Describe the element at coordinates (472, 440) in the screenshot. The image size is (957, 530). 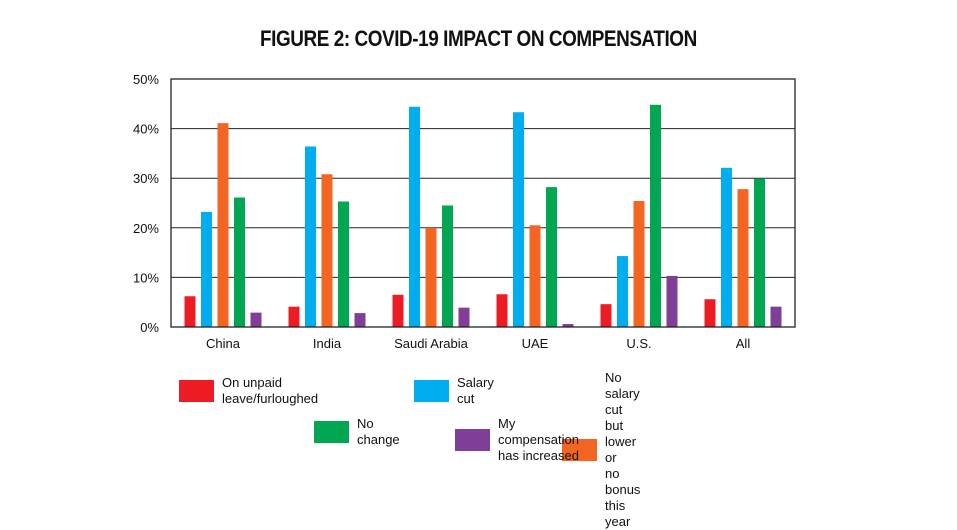
I see `legend-swatch-increased` at that location.